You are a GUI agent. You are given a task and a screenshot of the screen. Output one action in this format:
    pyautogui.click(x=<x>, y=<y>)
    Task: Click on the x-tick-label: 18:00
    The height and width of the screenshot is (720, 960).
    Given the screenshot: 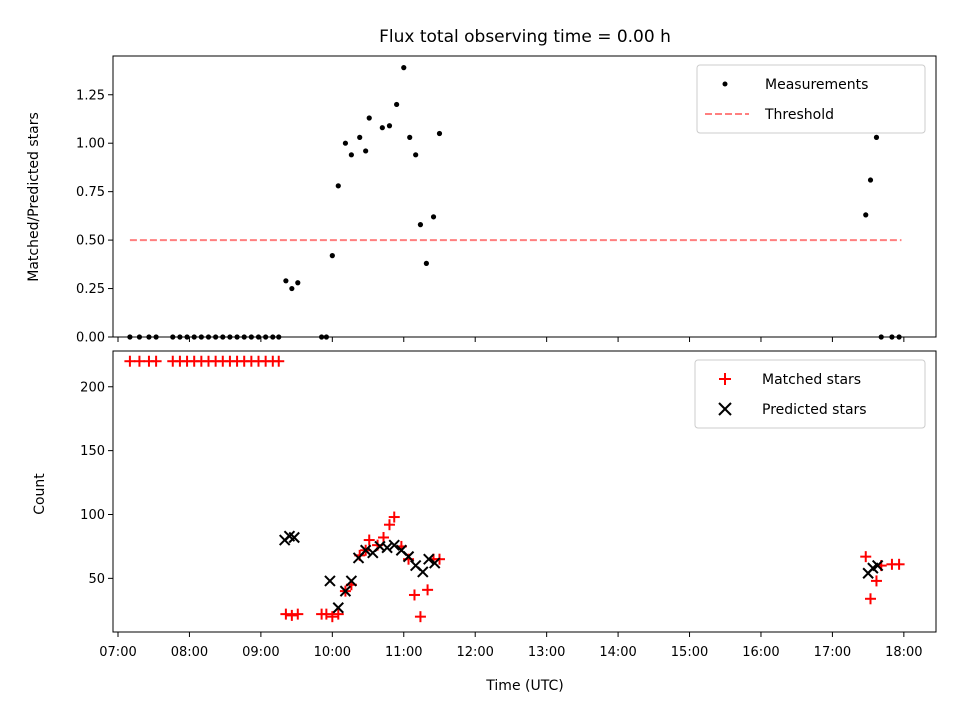 What is the action you would take?
    pyautogui.click(x=903, y=652)
    